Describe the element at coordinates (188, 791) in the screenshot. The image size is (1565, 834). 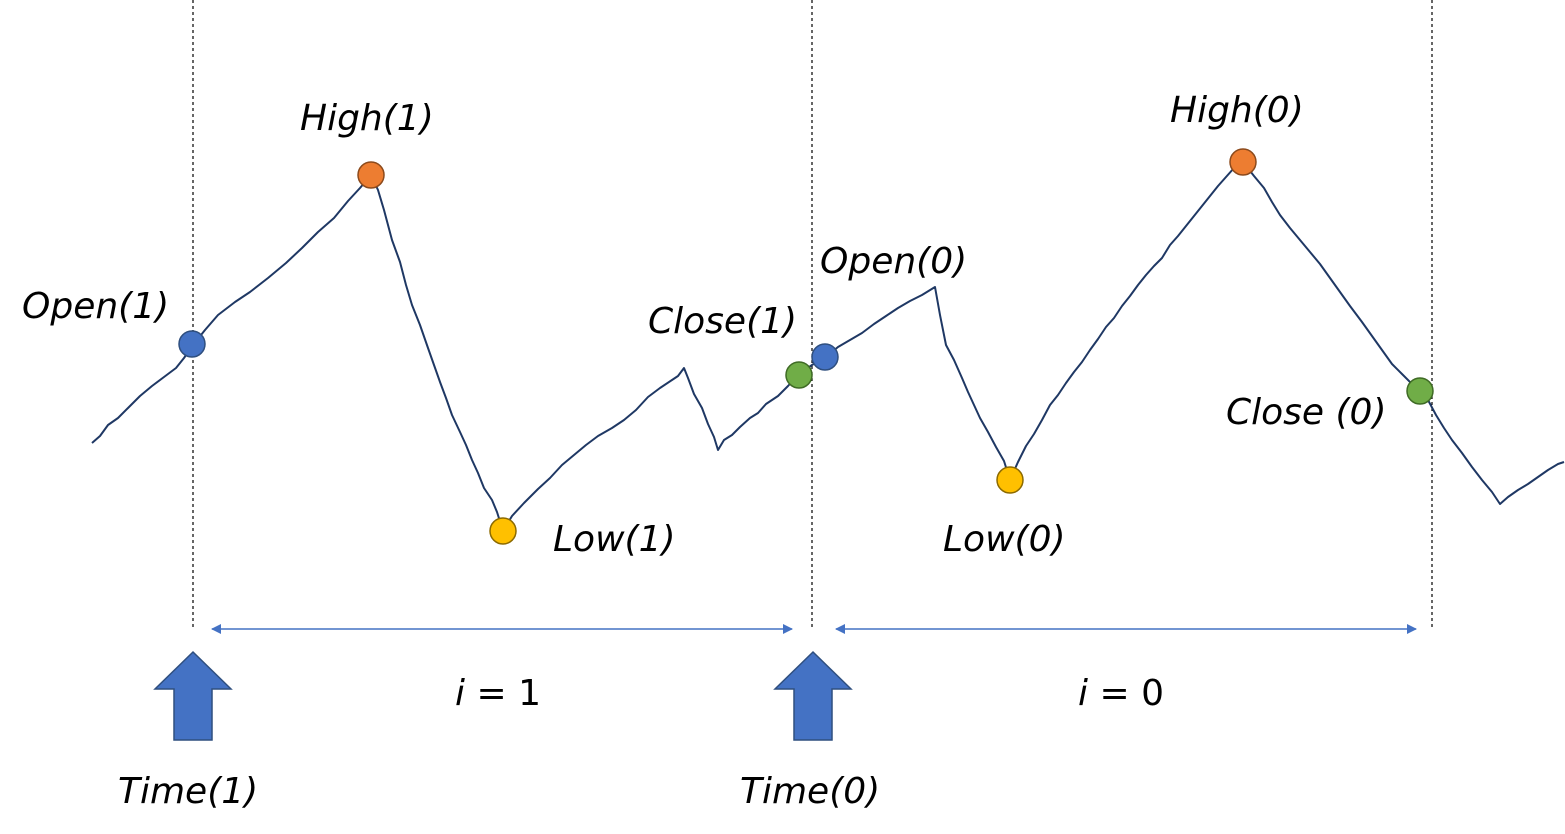
I see `time1-label: Time(1)` at that location.